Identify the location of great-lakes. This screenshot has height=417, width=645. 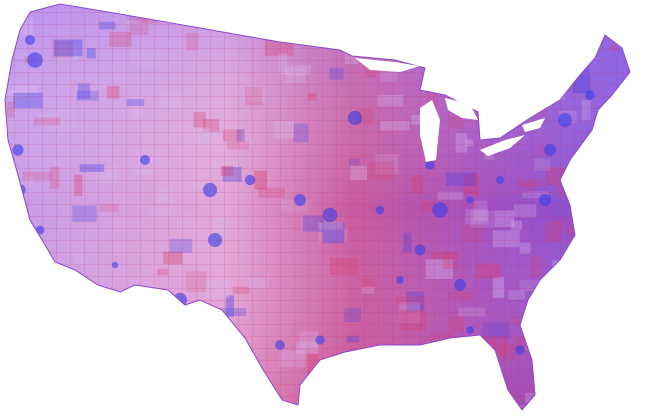
(450, 110).